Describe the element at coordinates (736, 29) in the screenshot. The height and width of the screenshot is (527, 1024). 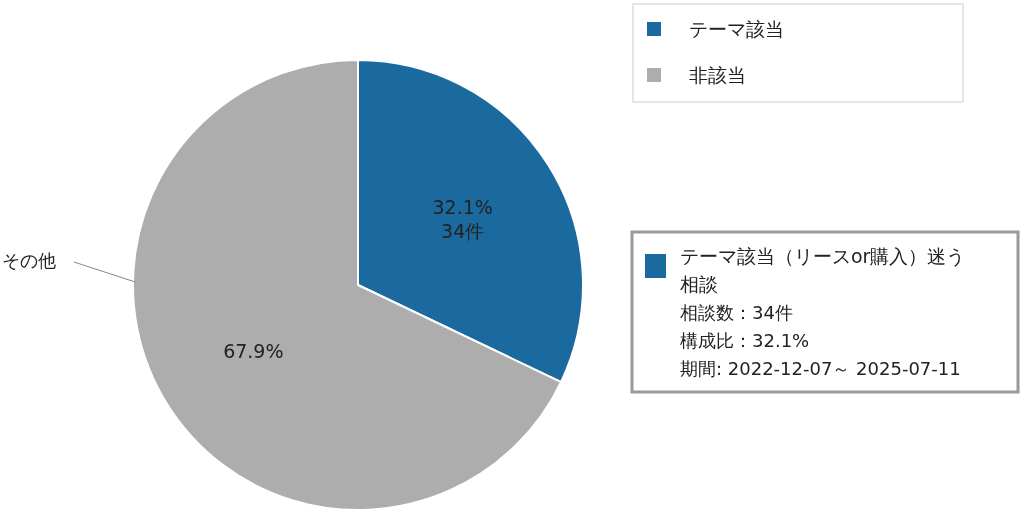
I see `legend-label: テーマ該当` at that location.